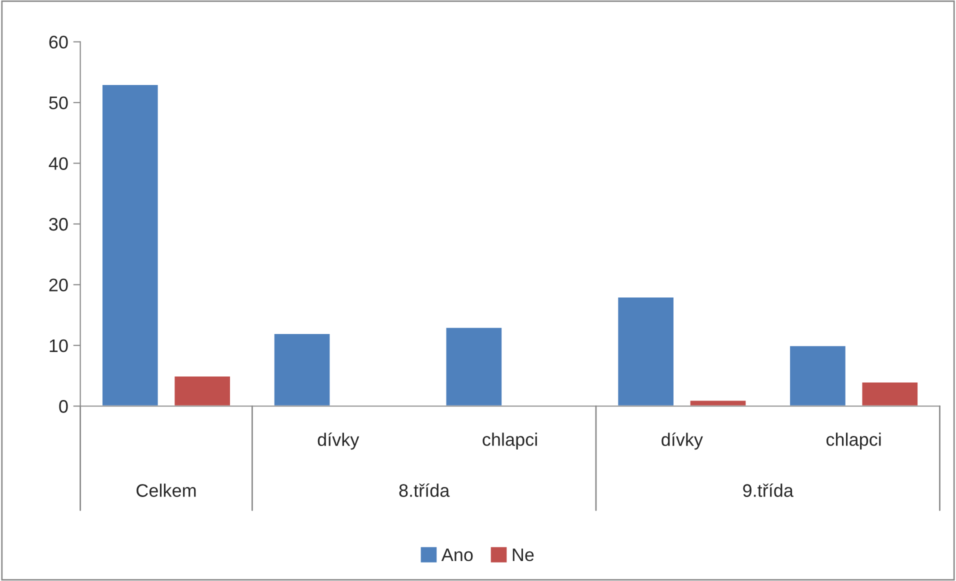  Describe the element at coordinates (59, 345) in the screenshot. I see `y-tick-label: 10` at that location.